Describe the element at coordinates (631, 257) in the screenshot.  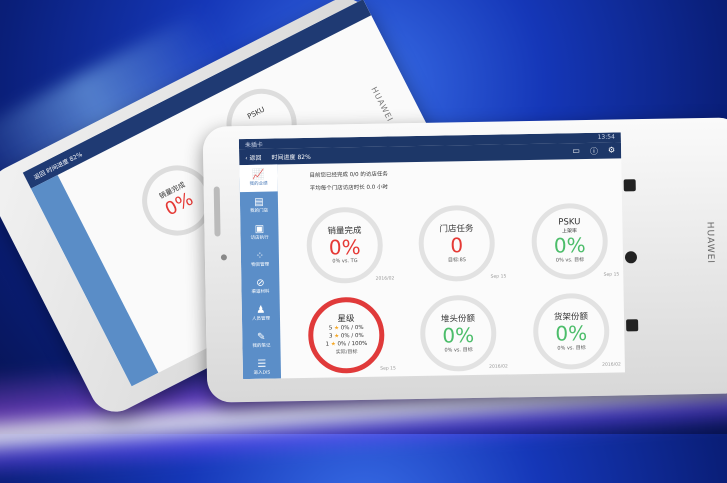
I see `nav-home-button` at that location.